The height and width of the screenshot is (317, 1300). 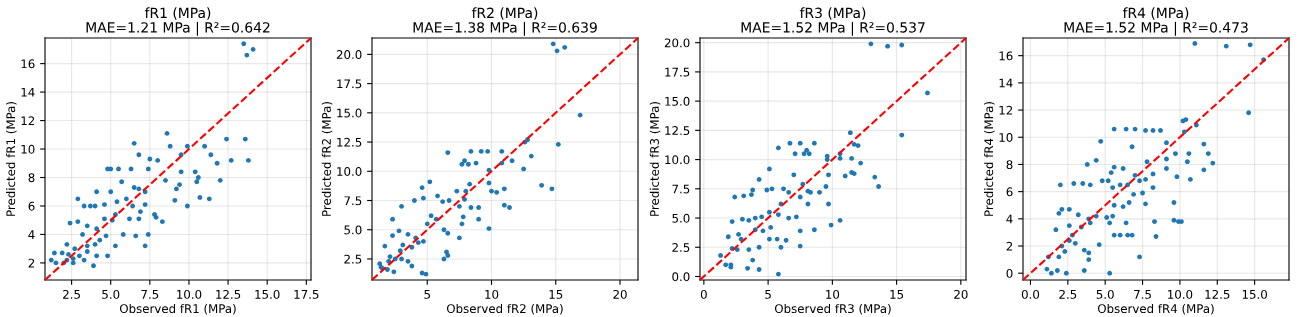 What do you see at coordinates (177, 309) in the screenshot?
I see `x-axis-title: Observed fR1 (MPa)` at bounding box center [177, 309].